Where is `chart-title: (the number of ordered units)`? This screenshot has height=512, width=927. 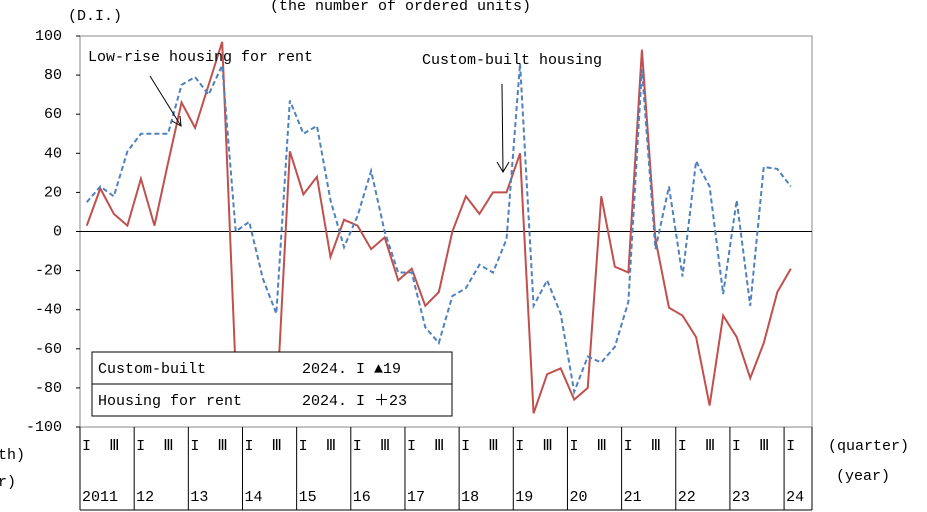 chart-title: (the number of ordered units) is located at coordinates (400, 7).